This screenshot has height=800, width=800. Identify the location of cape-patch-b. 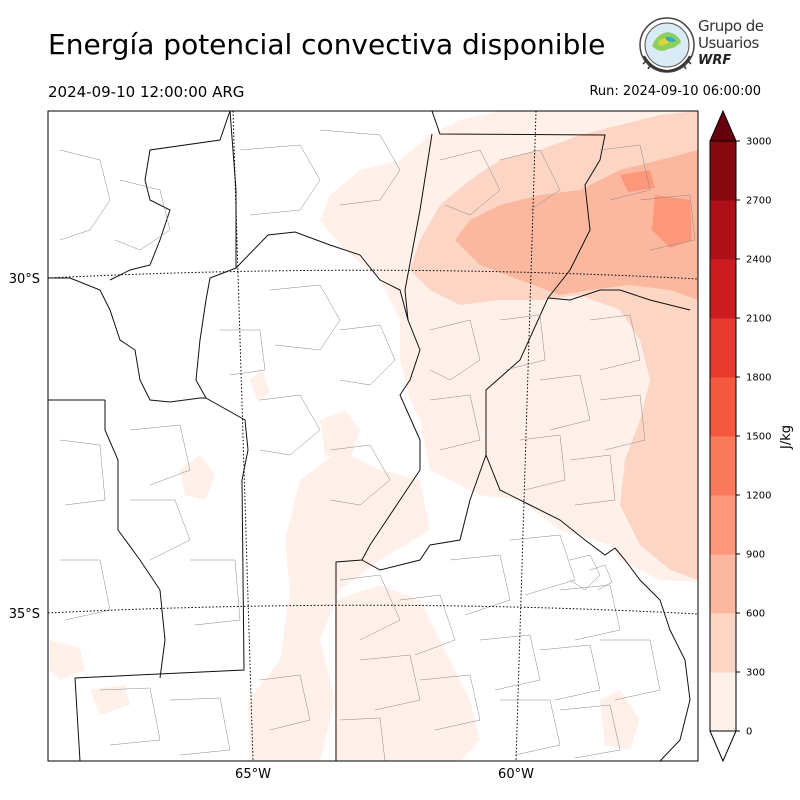
(197, 477).